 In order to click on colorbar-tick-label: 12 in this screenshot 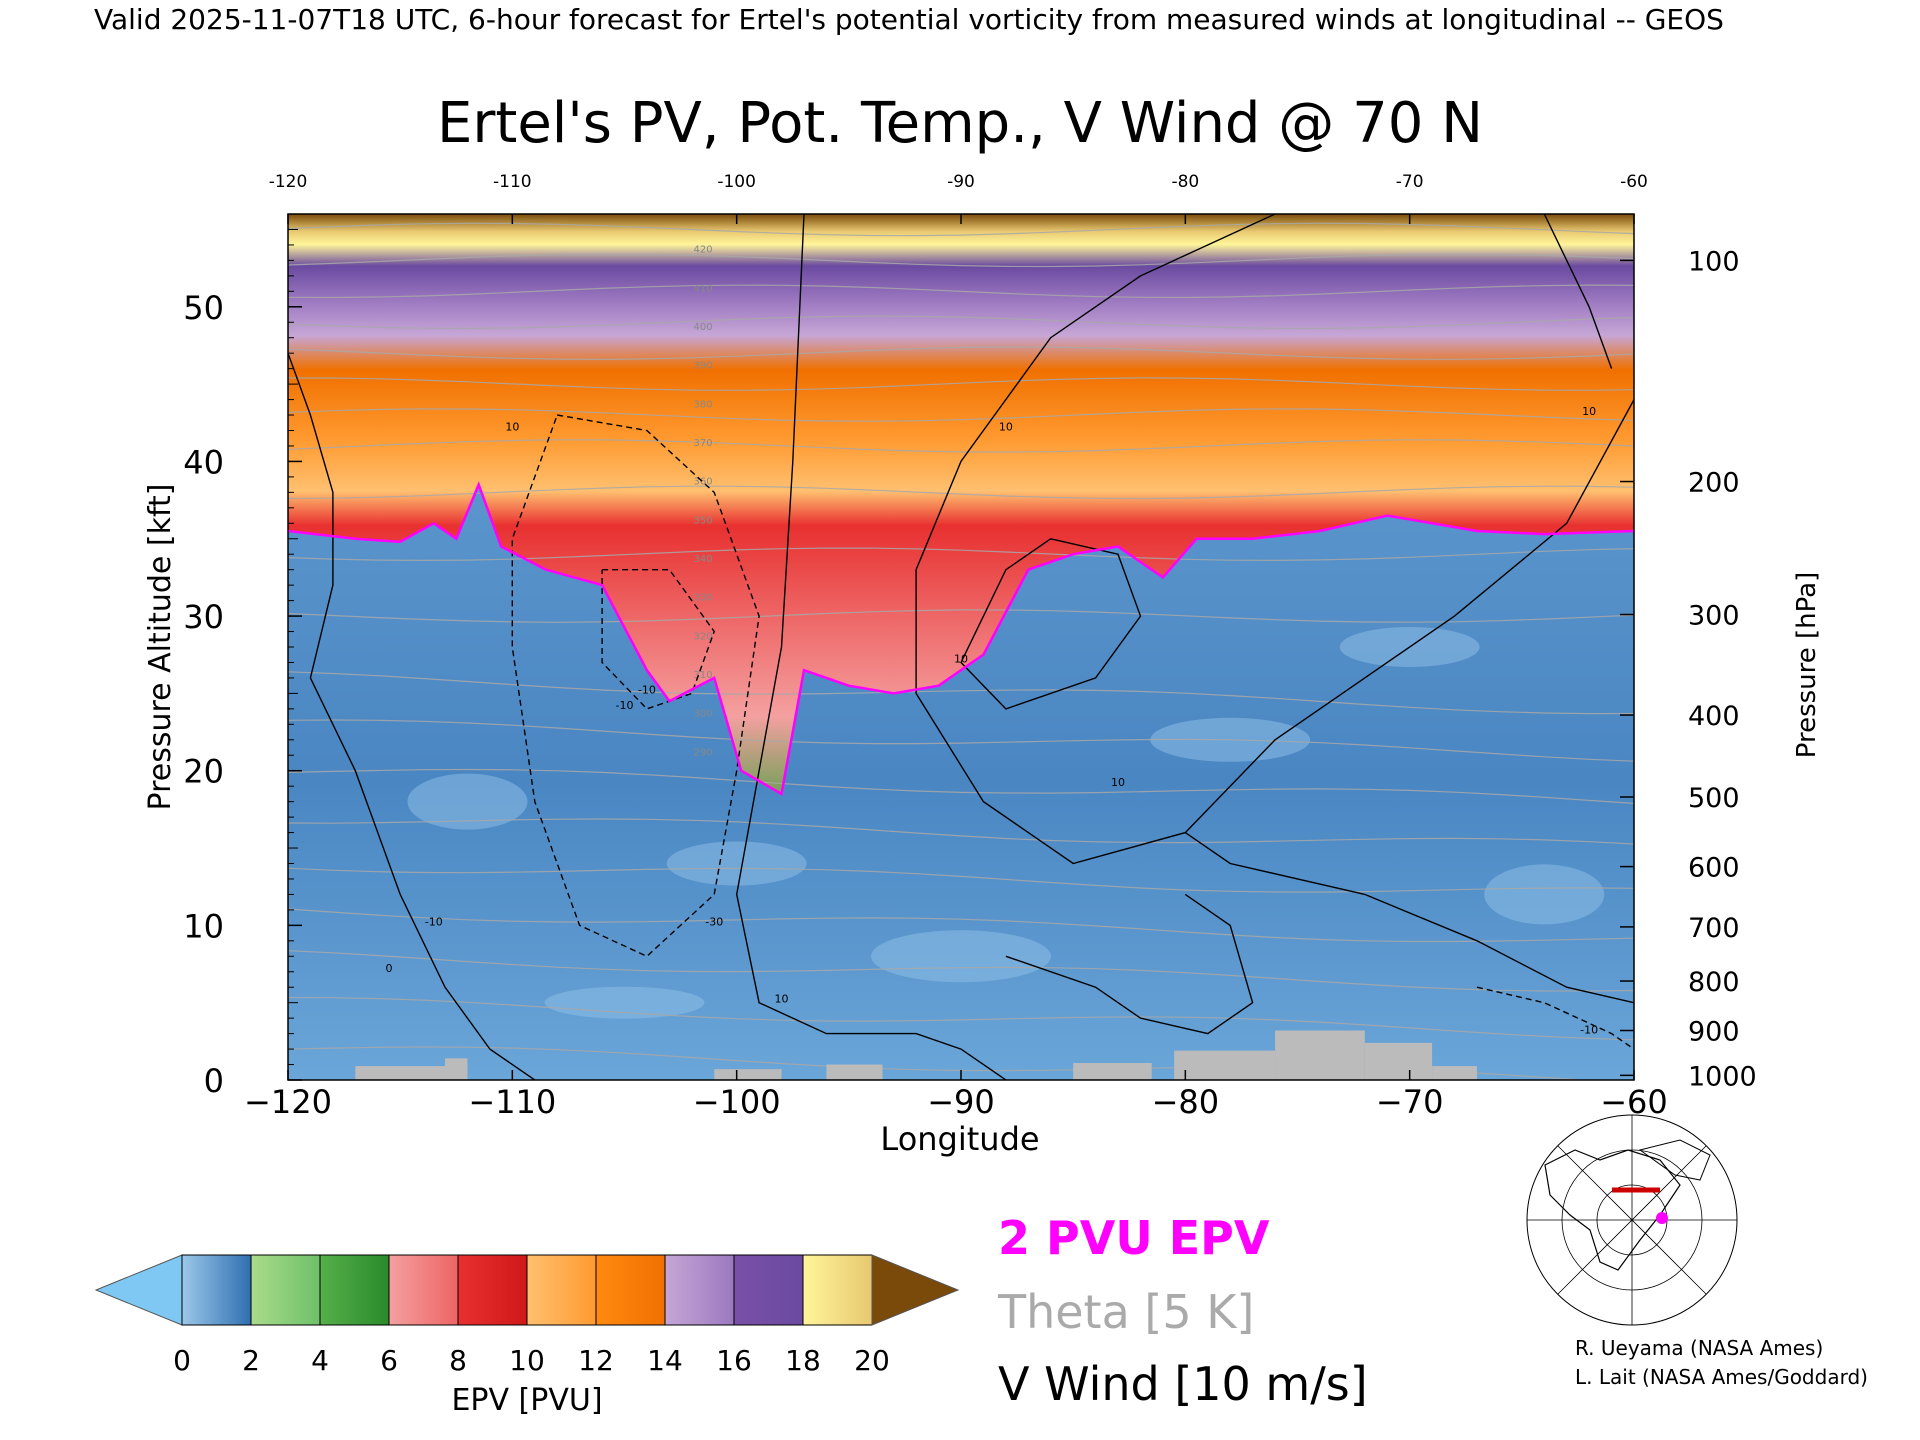, I will do `click(596, 1360)`.